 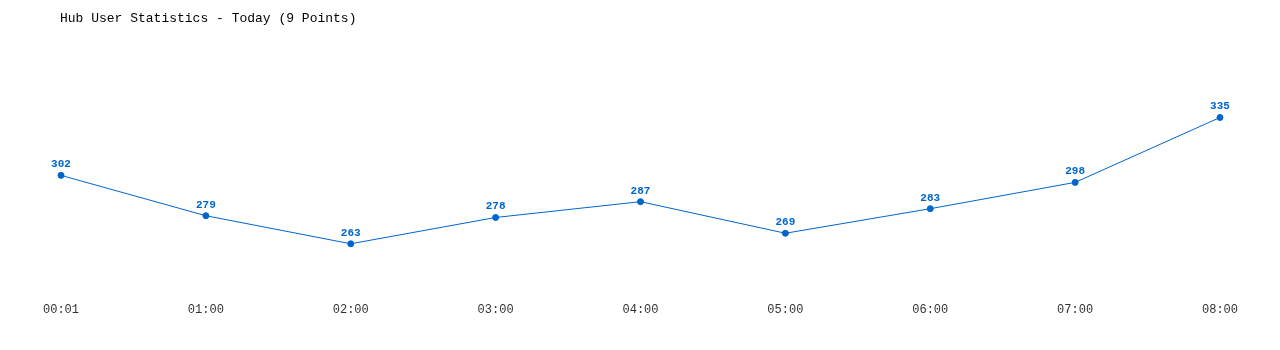 I want to click on data-label: 298, so click(x=1075, y=171).